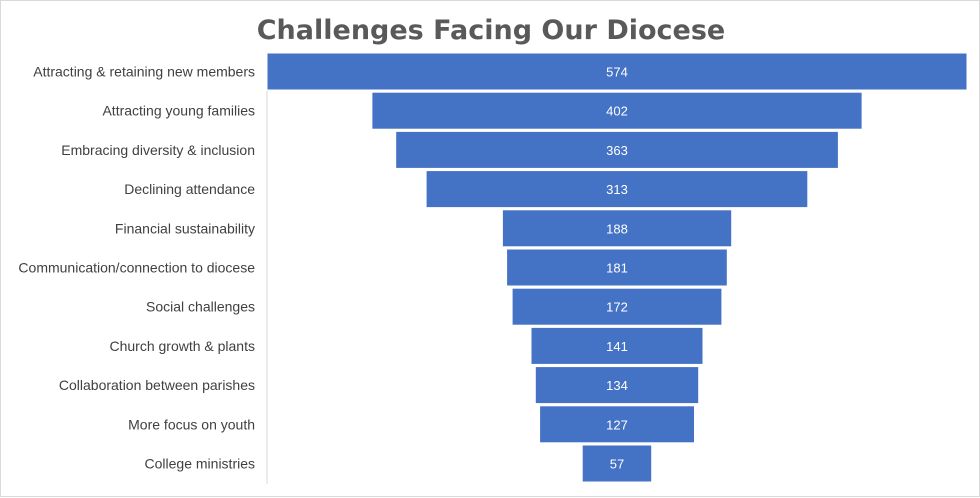  I want to click on bar-value-label: 127, so click(617, 424).